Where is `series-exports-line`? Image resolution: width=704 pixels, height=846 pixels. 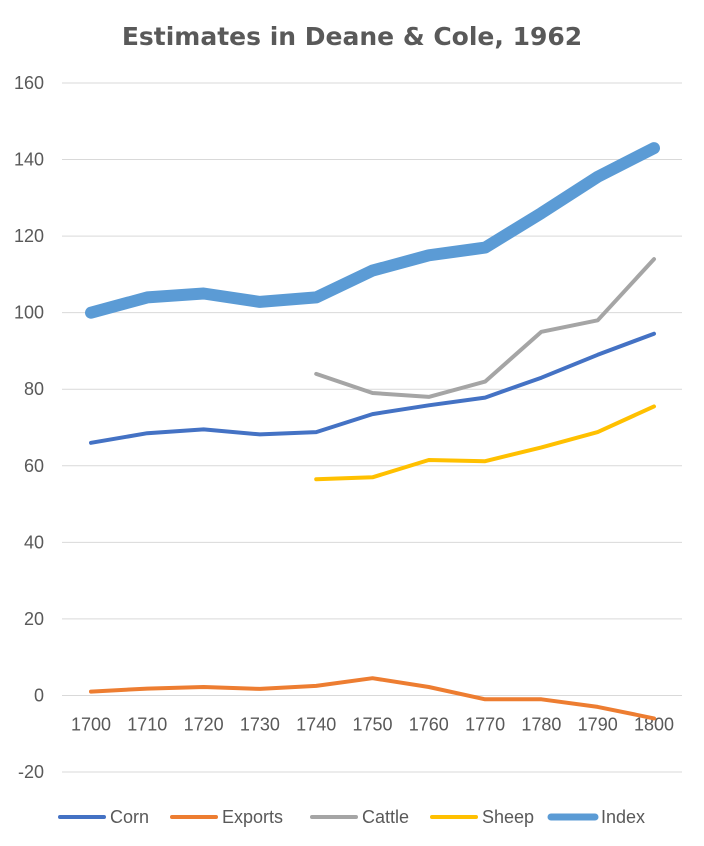 series-exports-line is located at coordinates (372, 698).